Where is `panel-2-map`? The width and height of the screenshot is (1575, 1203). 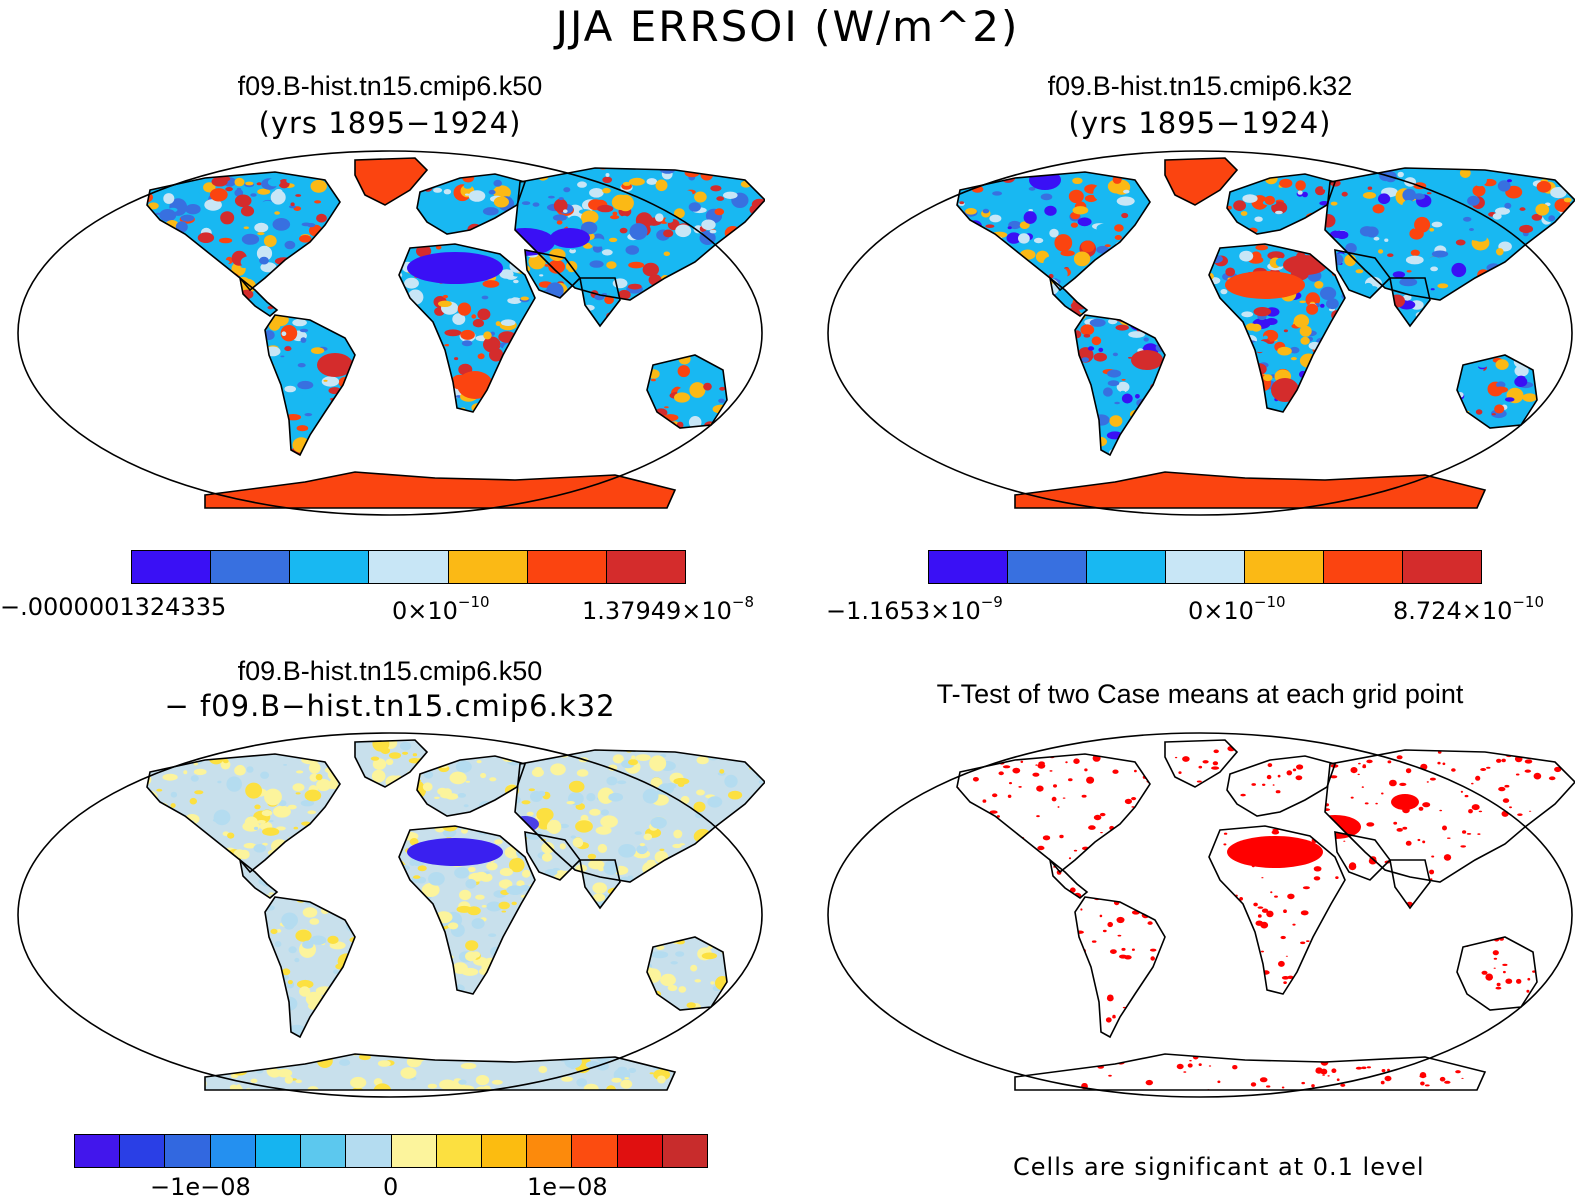 panel-2-map is located at coordinates (1201, 333).